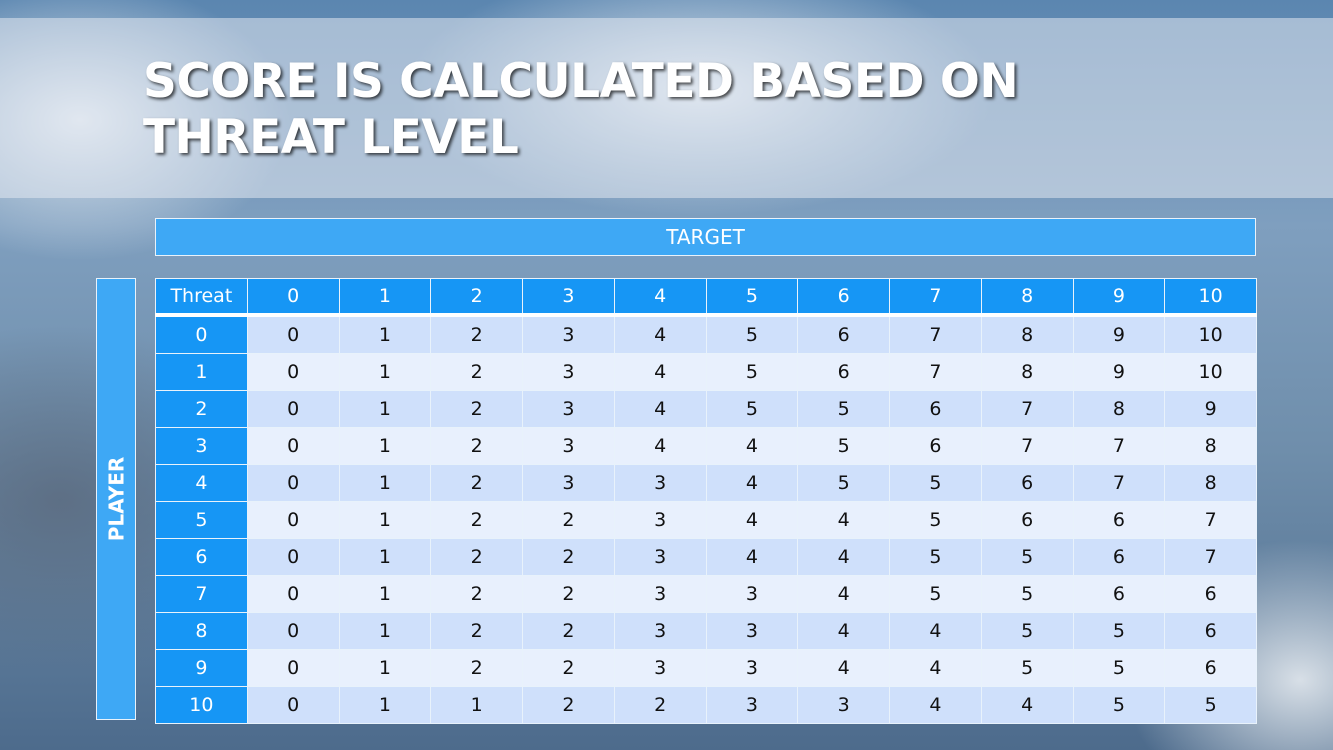  I want to click on column-header: 9, so click(1119, 297).